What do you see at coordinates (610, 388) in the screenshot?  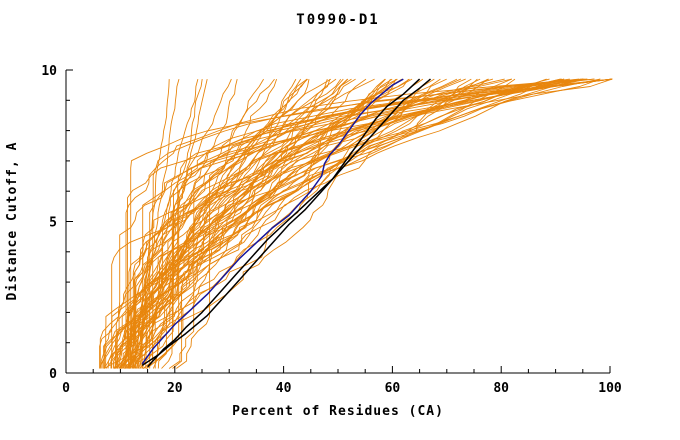 I see `x-tick-label: 100` at bounding box center [610, 388].